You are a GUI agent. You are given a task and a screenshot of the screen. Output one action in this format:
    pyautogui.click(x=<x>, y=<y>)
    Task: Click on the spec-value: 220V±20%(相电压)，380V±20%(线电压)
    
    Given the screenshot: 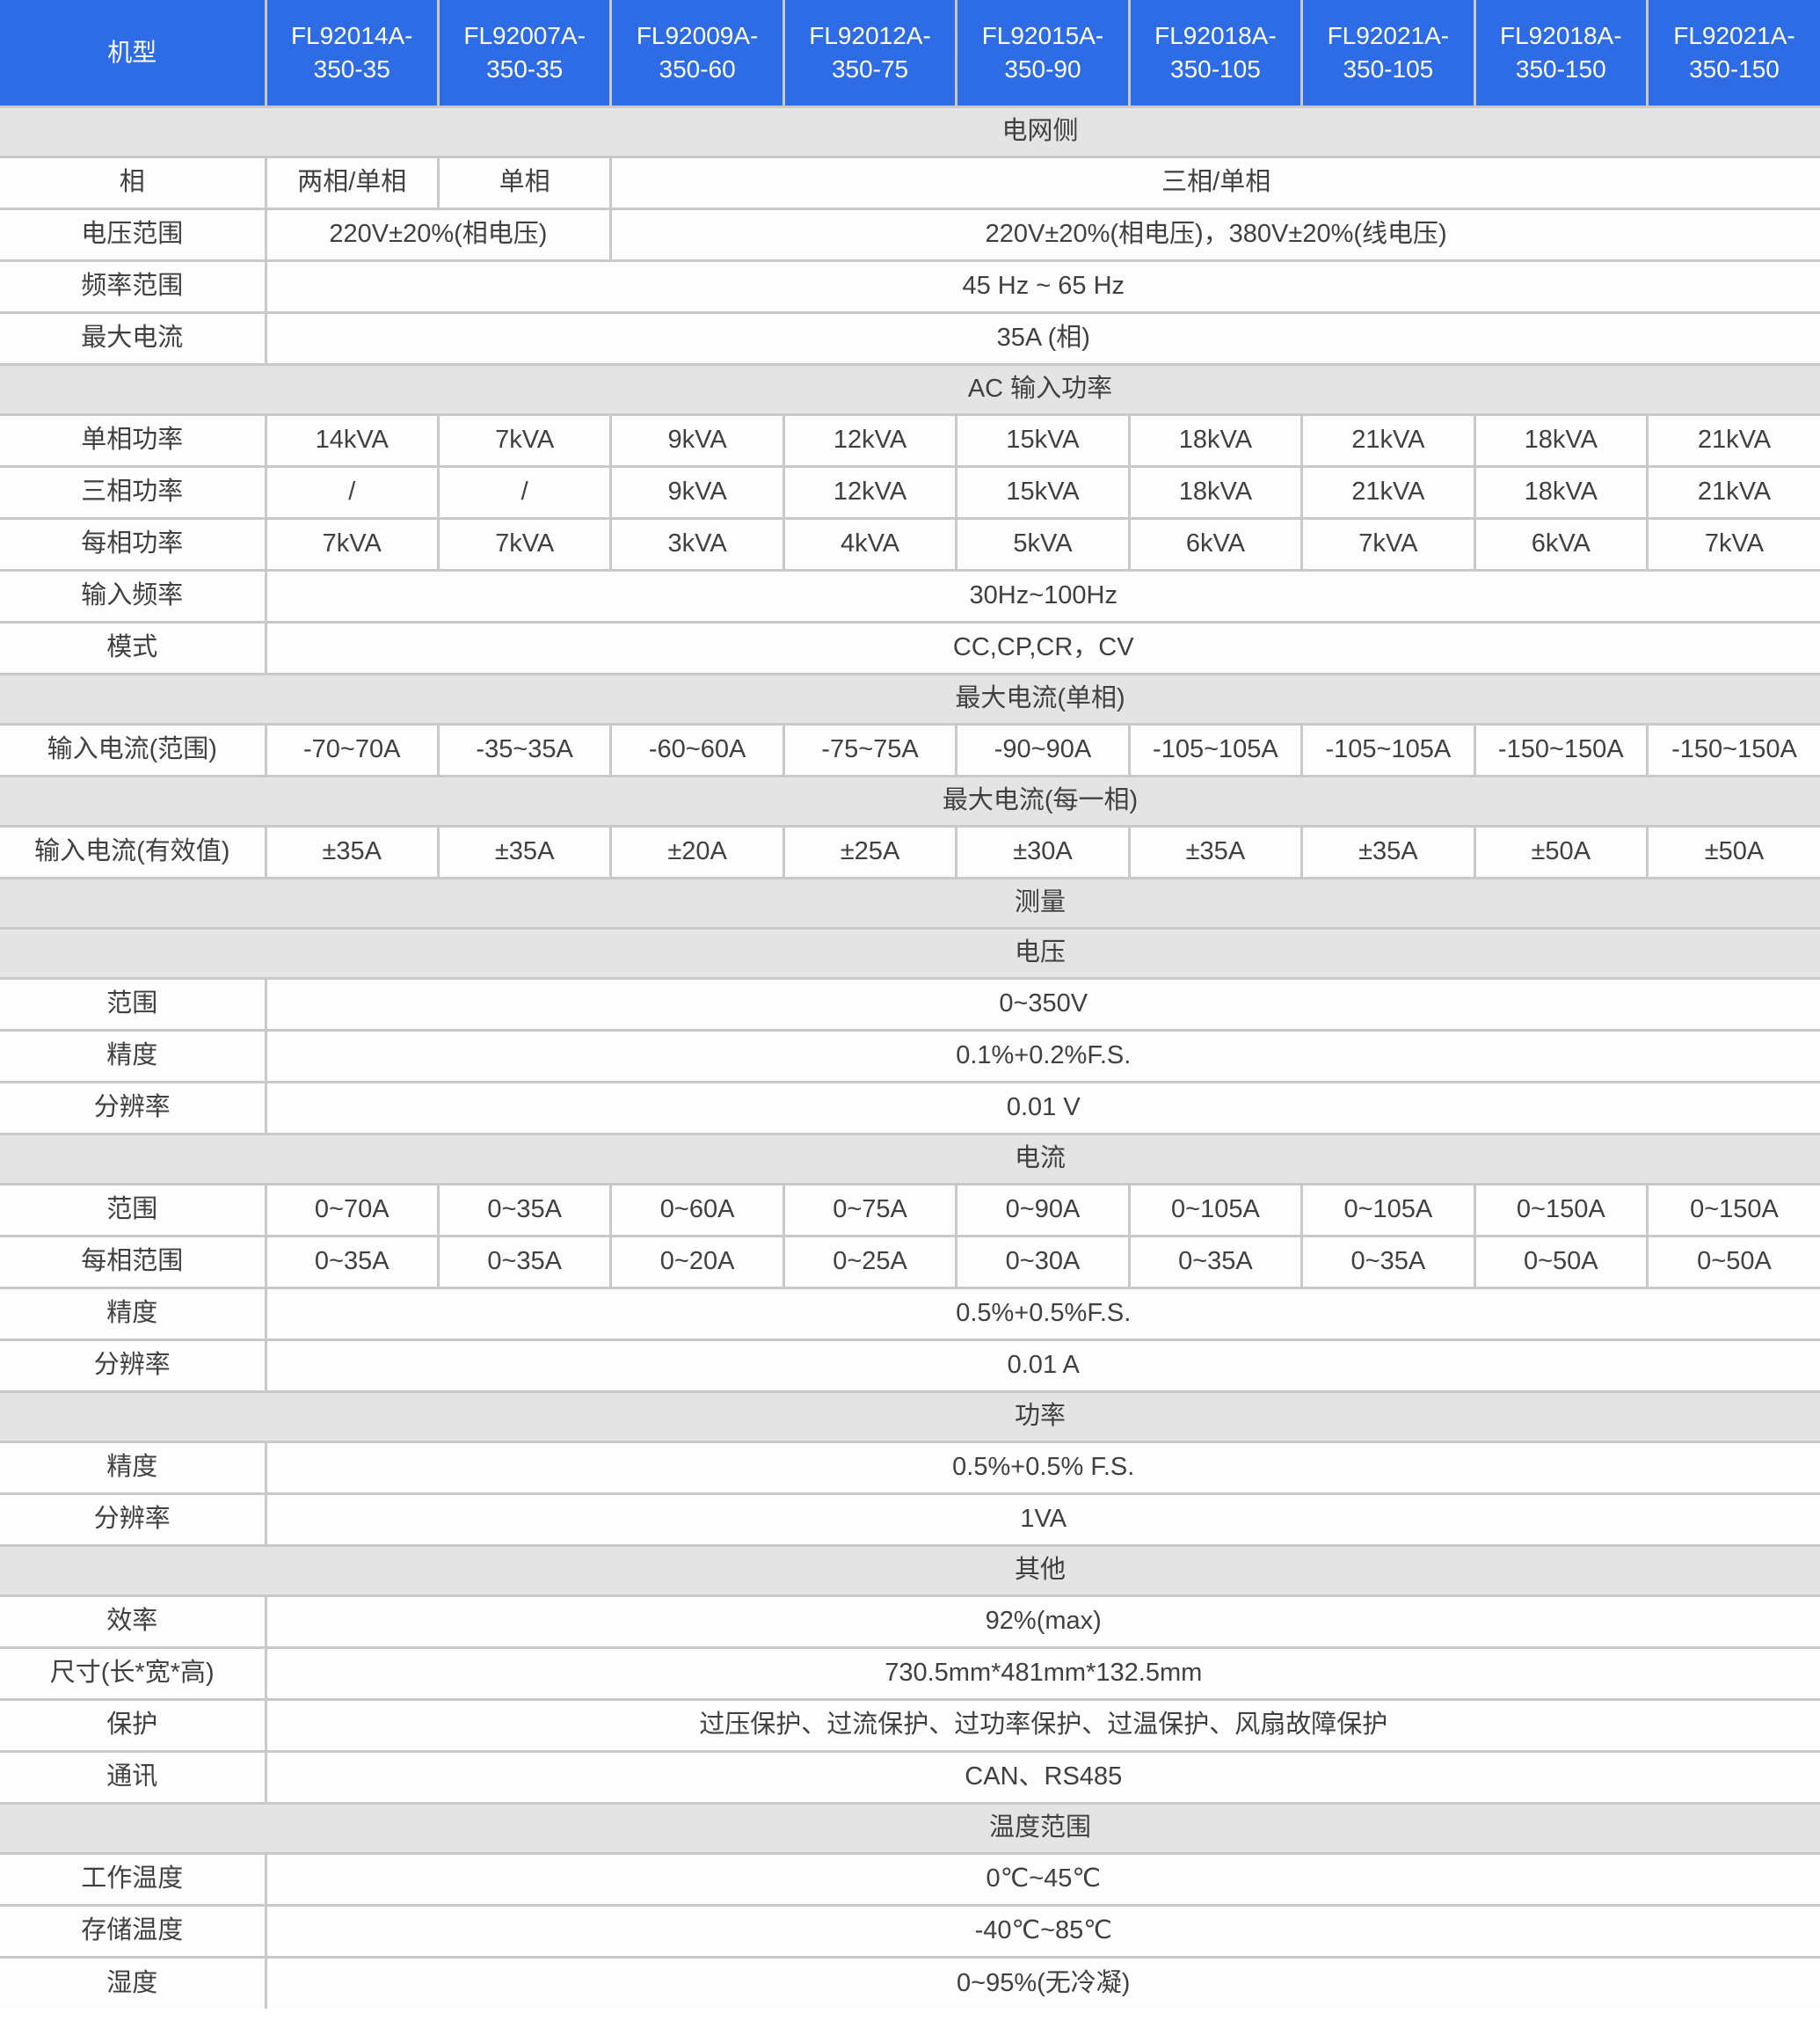 What is the action you would take?
    pyautogui.click(x=1214, y=234)
    